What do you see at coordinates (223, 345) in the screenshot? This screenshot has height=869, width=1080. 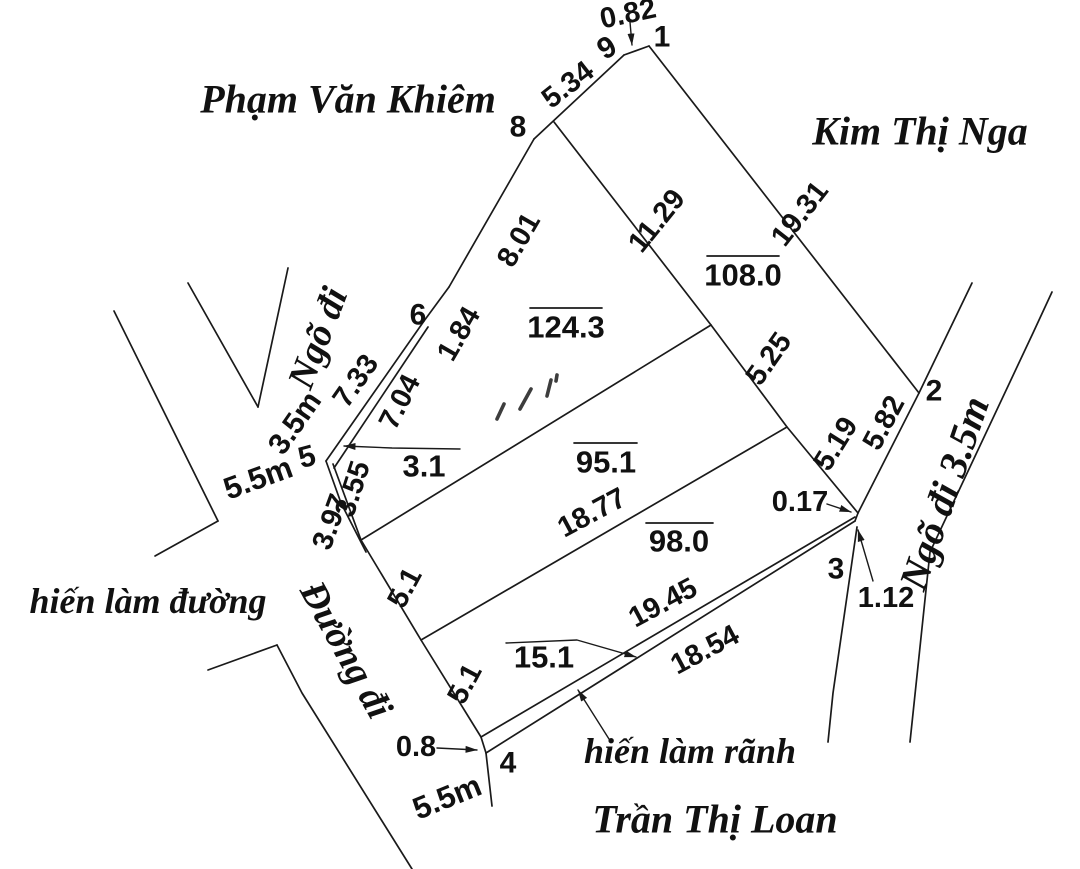 I see `left-alley-west-line` at bounding box center [223, 345].